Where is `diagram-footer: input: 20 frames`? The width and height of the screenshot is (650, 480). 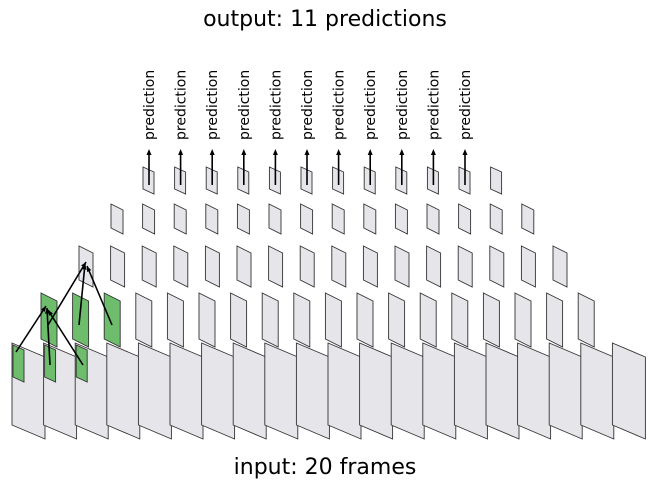
diagram-footer: input: 20 frames is located at coordinates (325, 467).